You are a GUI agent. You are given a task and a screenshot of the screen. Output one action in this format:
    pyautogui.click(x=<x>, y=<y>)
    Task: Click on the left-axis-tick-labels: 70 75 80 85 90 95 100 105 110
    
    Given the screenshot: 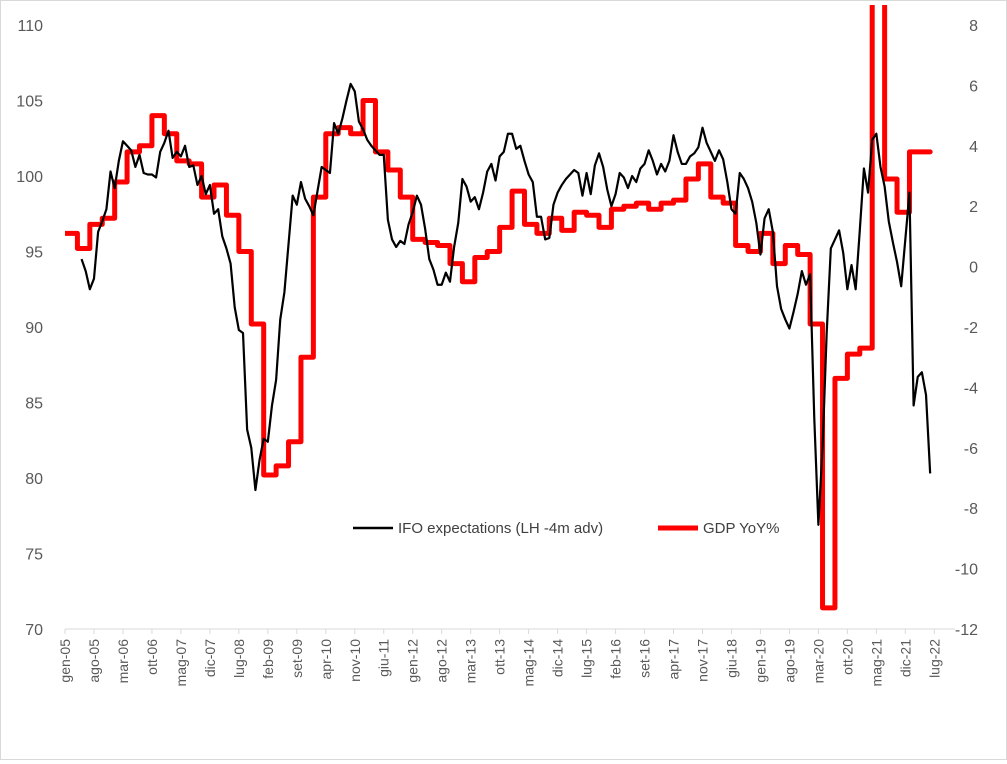 What is the action you would take?
    pyautogui.click(x=29, y=328)
    